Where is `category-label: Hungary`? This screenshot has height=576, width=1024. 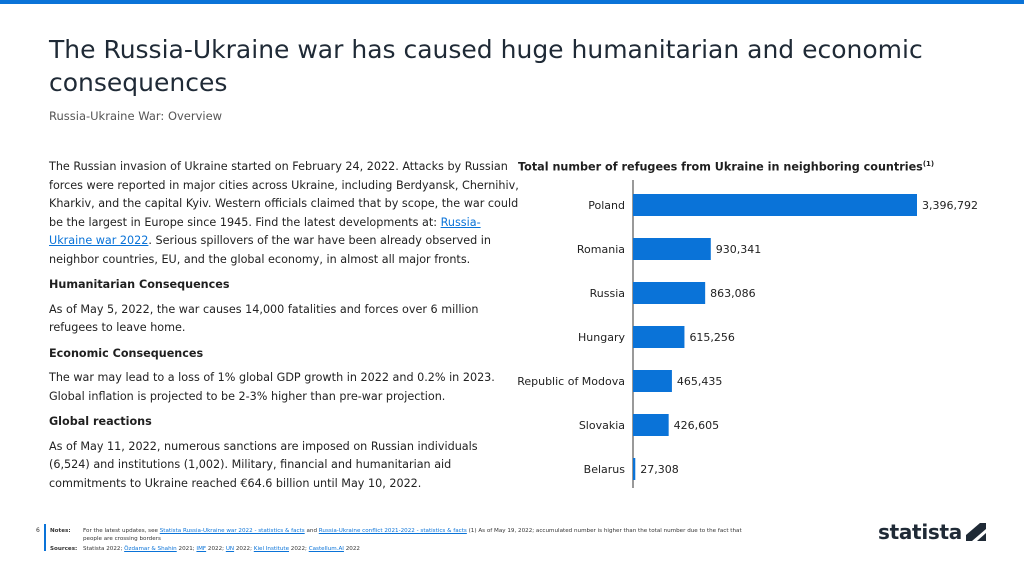 category-label: Hungary is located at coordinates (601, 337).